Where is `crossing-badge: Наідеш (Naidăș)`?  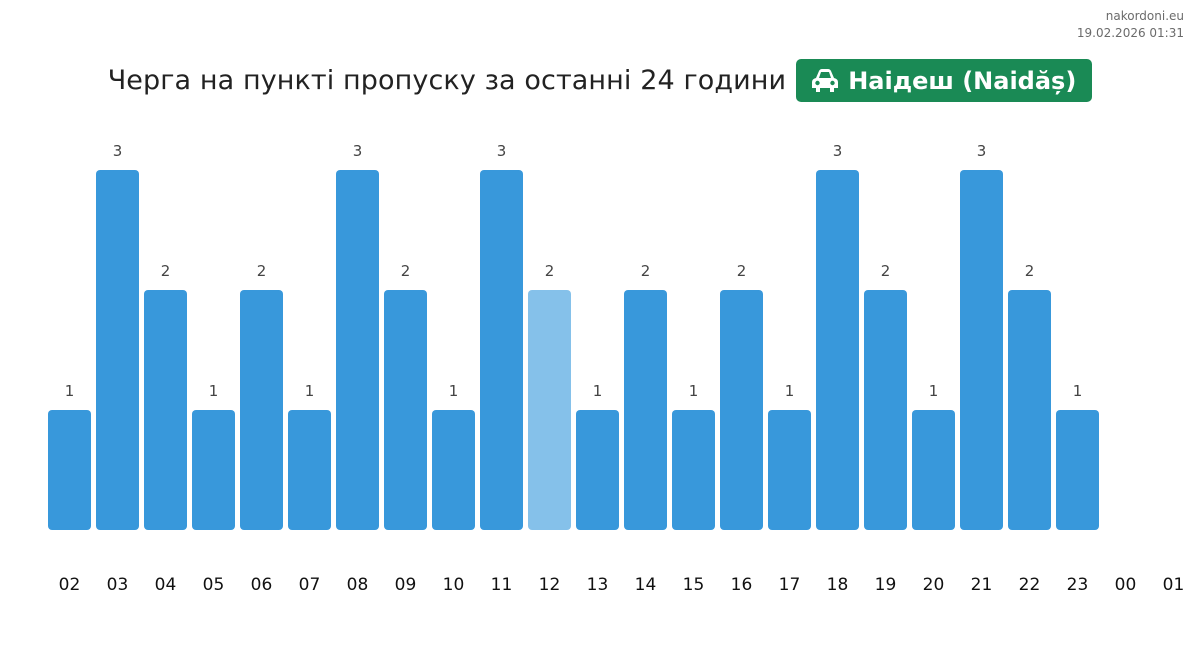 crossing-badge: Наідеш (Naidăș) is located at coordinates (944, 80).